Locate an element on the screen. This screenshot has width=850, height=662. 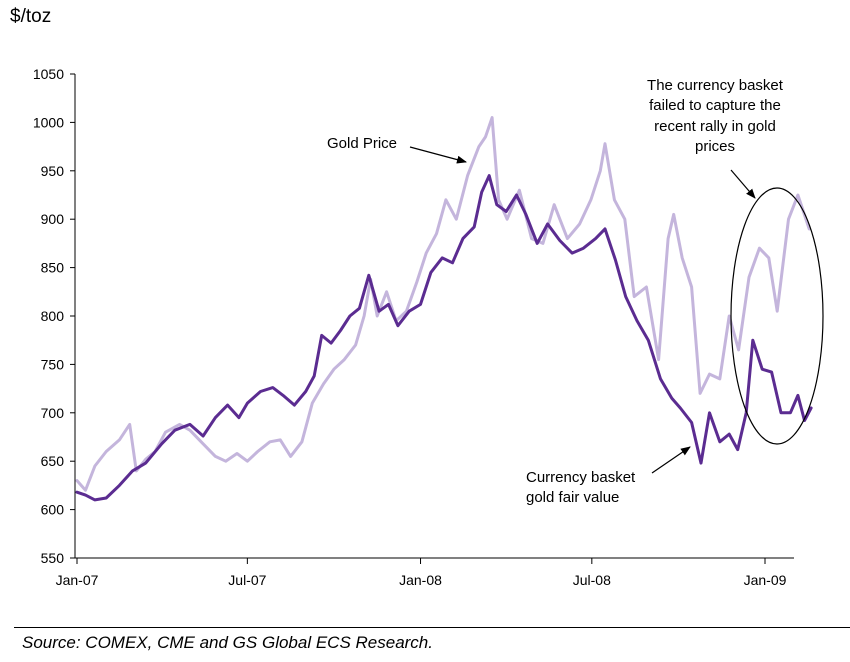
y-tick-label: 750 is located at coordinates (53, 364).